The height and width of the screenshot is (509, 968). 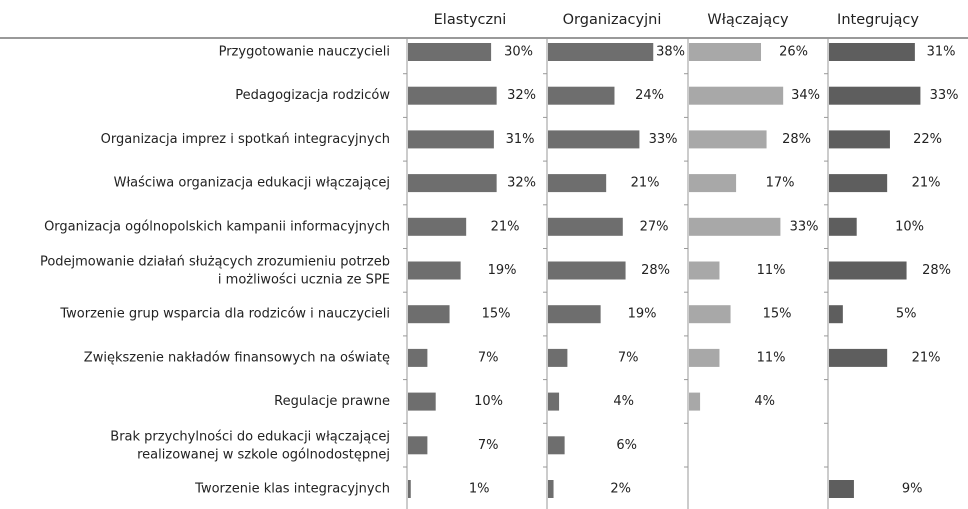 What do you see at coordinates (649, 95) in the screenshot?
I see `value-label: 24%` at bounding box center [649, 95].